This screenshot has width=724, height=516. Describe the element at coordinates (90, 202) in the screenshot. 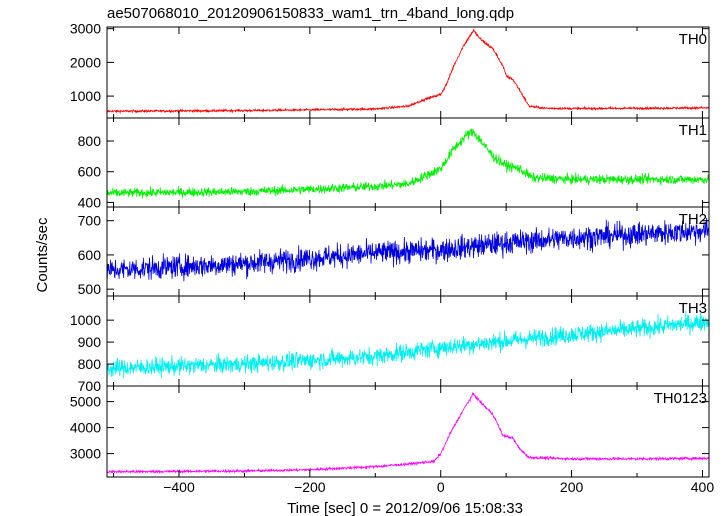

I see `y-tick-label: 400` at that location.